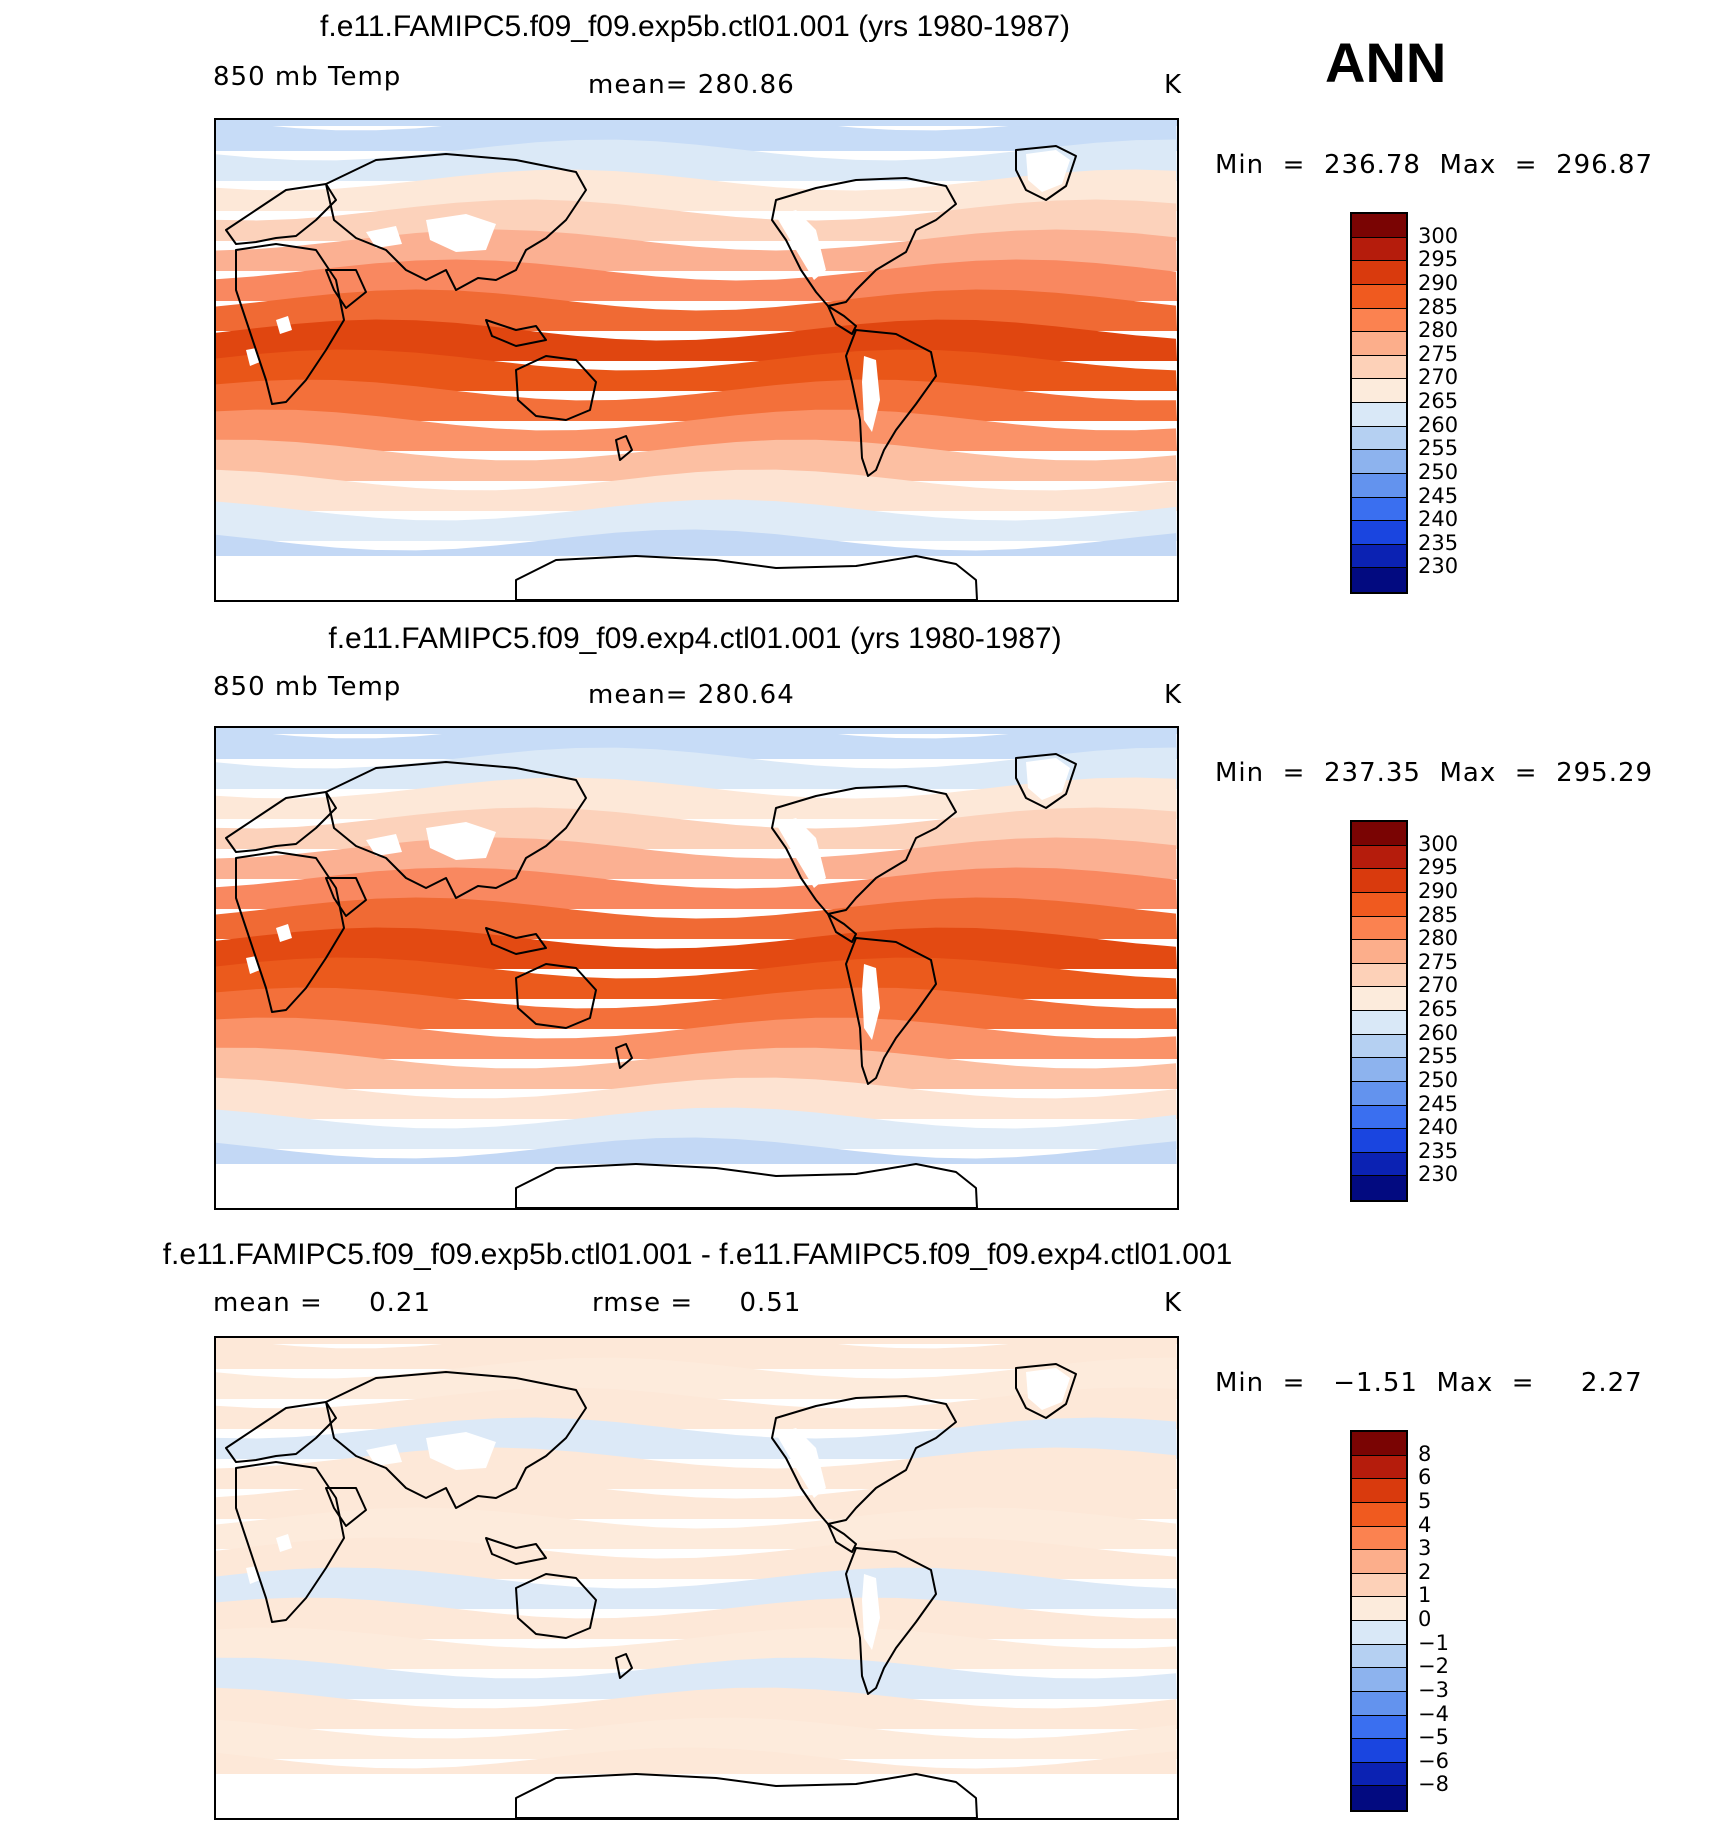  I want to click on colorbar-tick-label: 300, so click(1438, 235).